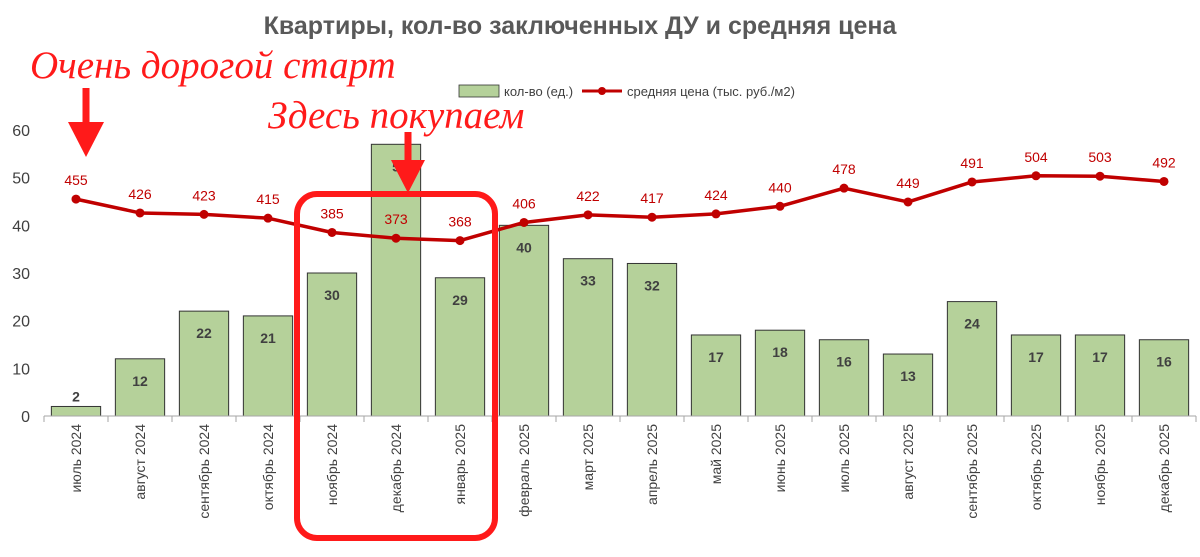 Image resolution: width=1200 pixels, height=557 pixels. I want to click on x-tick-label: март 2025, so click(588, 457).